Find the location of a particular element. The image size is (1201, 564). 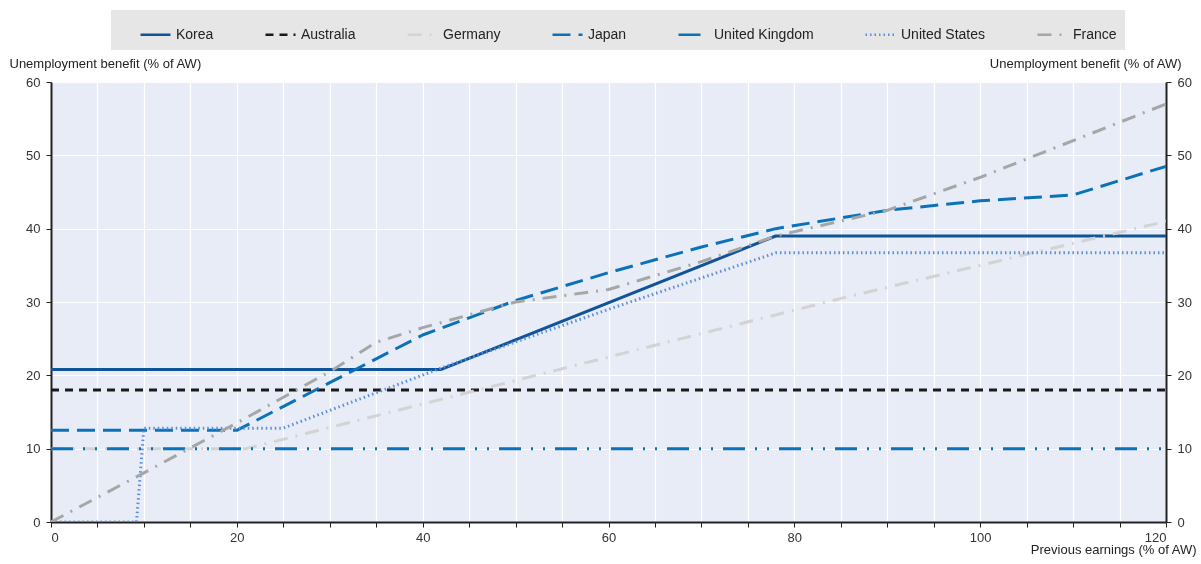

y2-tick-label: 30 is located at coordinates (1184, 302).